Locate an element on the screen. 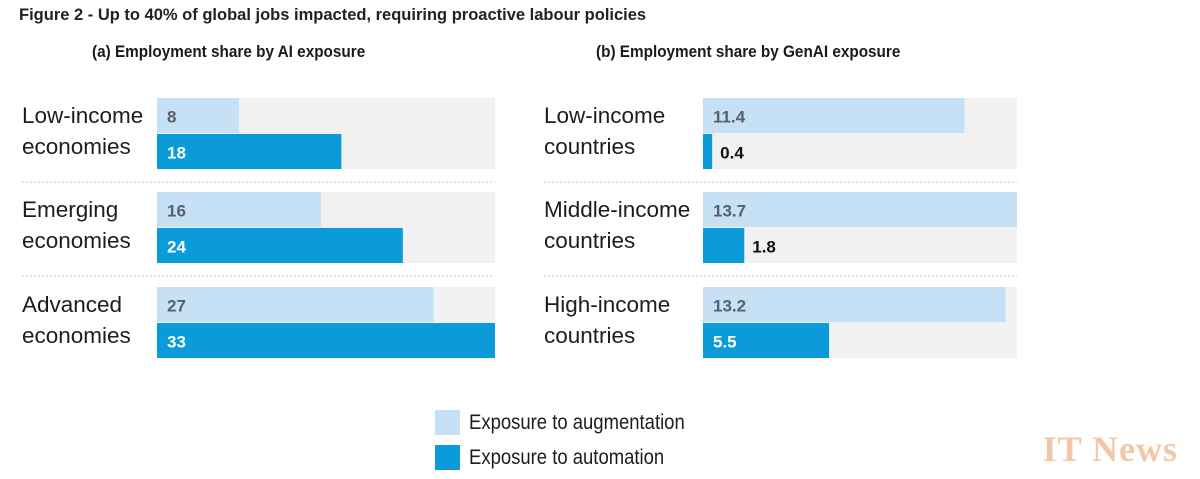  category-label-1-1-0: Middle-income is located at coordinates (617, 209).